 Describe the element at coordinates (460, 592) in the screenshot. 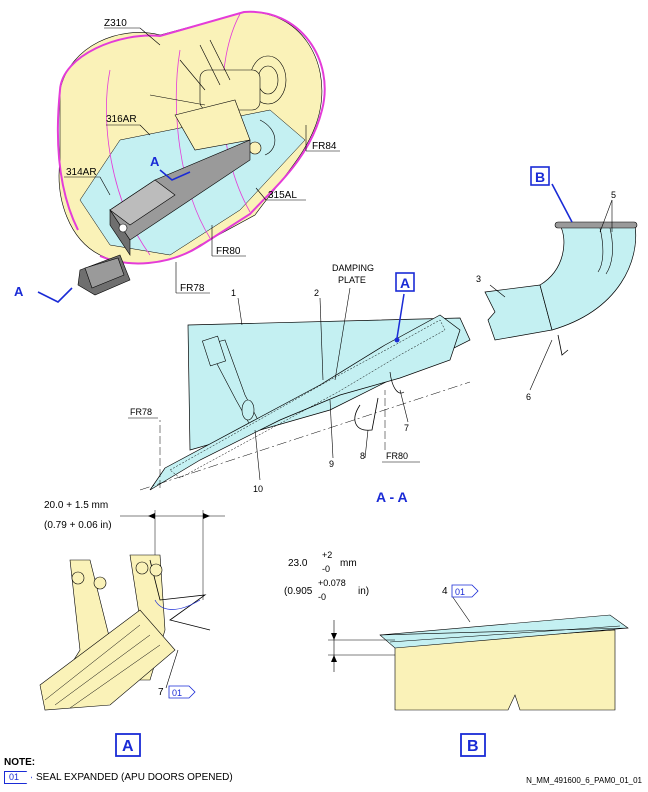

I see `detail-b-note-ref: 01` at that location.